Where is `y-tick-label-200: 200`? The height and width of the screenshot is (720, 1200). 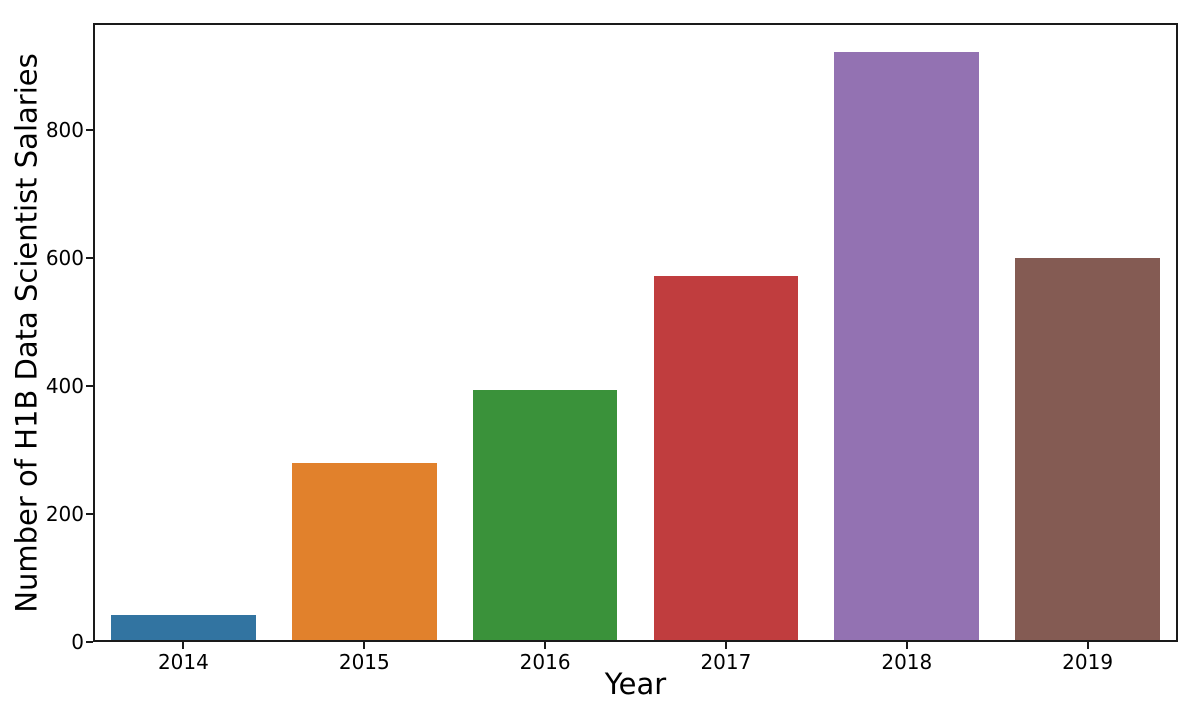 y-tick-label-200: 200 is located at coordinates (64, 514).